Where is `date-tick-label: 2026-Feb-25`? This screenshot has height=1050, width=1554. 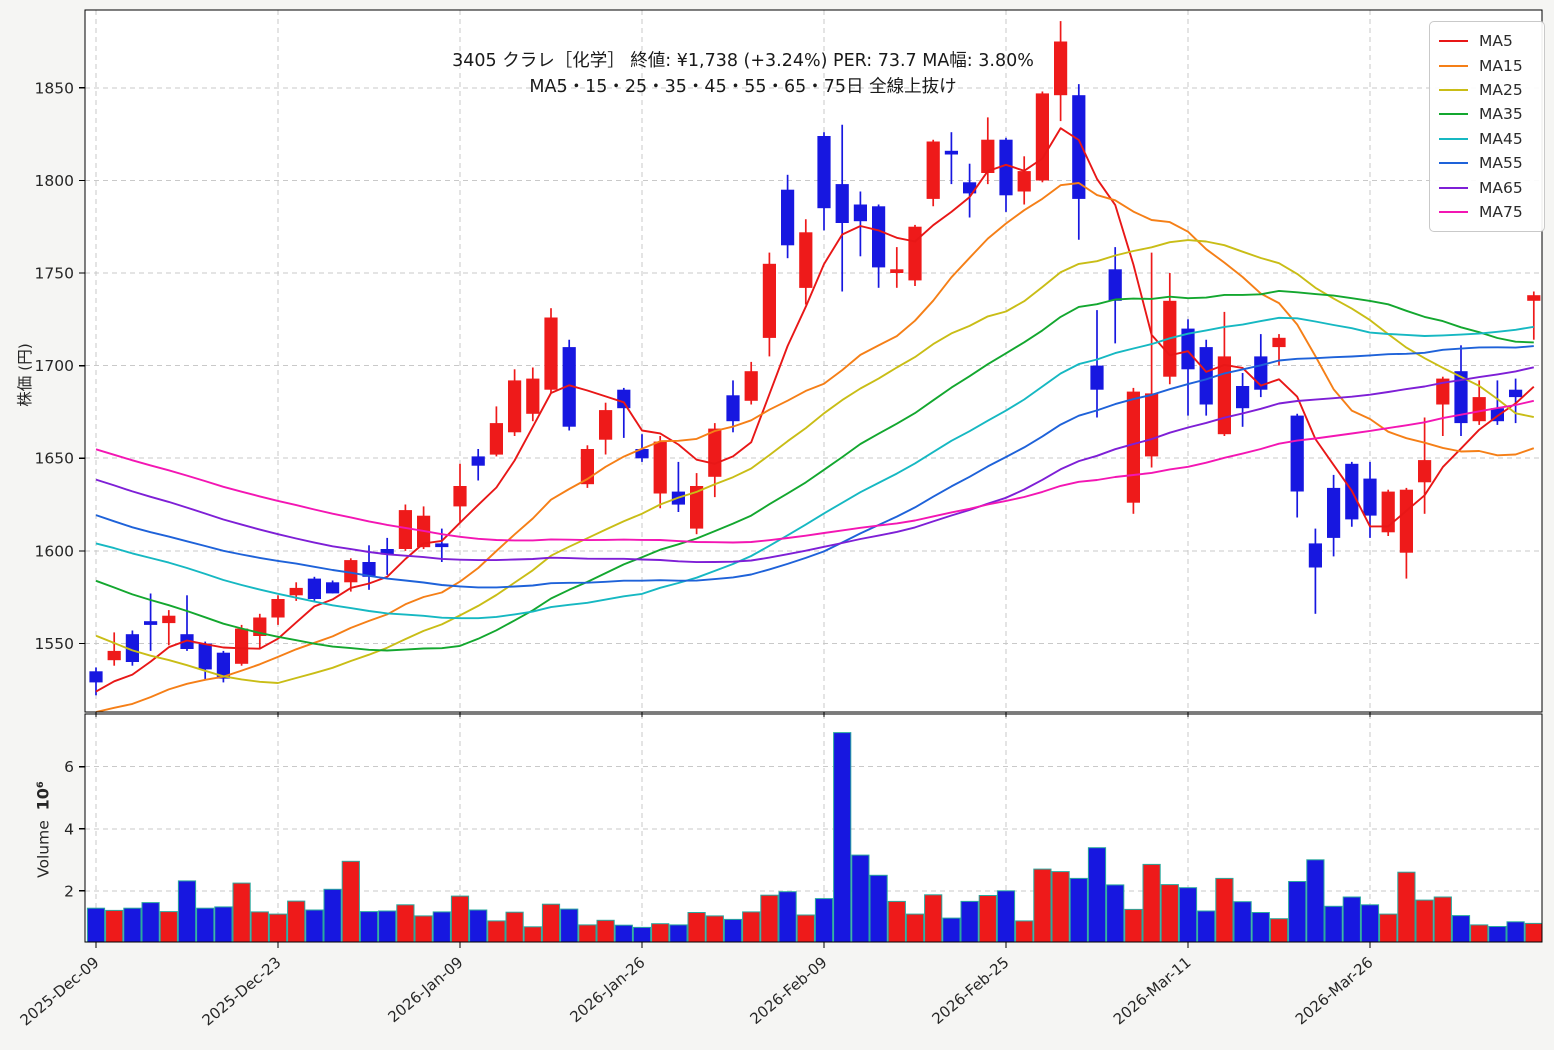
date-tick-label: 2026-Feb-25 is located at coordinates (970, 990).